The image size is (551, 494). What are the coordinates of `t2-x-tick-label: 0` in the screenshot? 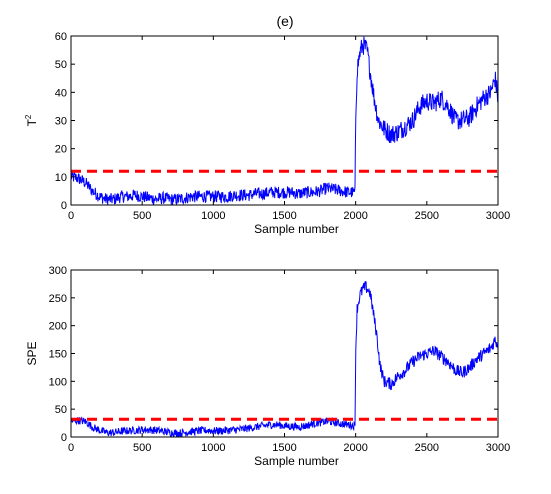 It's located at (71, 216).